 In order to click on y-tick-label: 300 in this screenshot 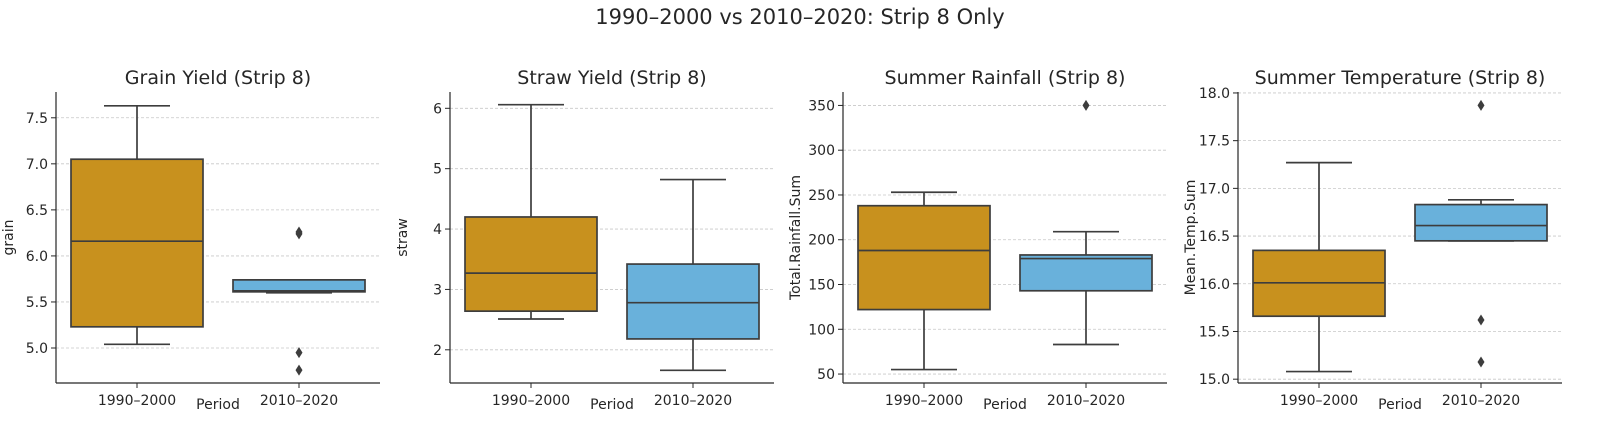, I will do `click(821, 151)`.